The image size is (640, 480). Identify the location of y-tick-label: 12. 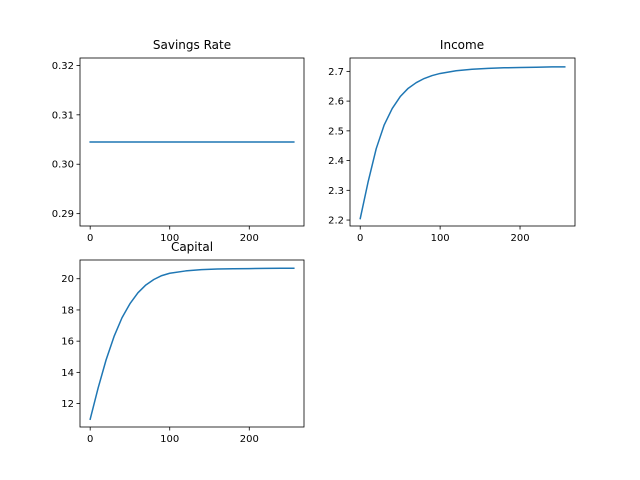
(67, 404).